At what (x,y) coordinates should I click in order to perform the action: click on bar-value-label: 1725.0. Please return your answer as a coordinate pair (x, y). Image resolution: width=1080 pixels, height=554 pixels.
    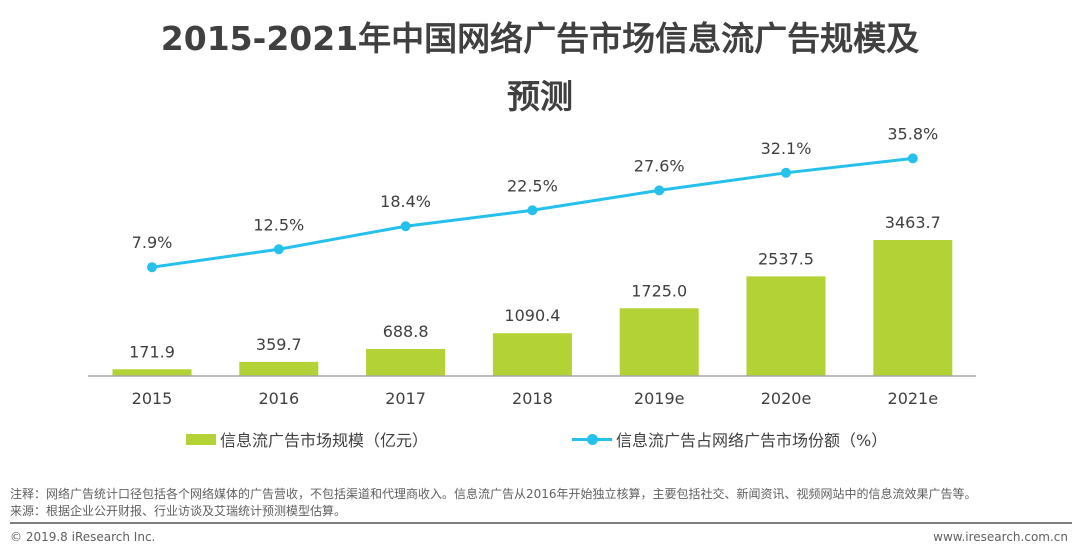
    Looking at the image, I should click on (659, 290).